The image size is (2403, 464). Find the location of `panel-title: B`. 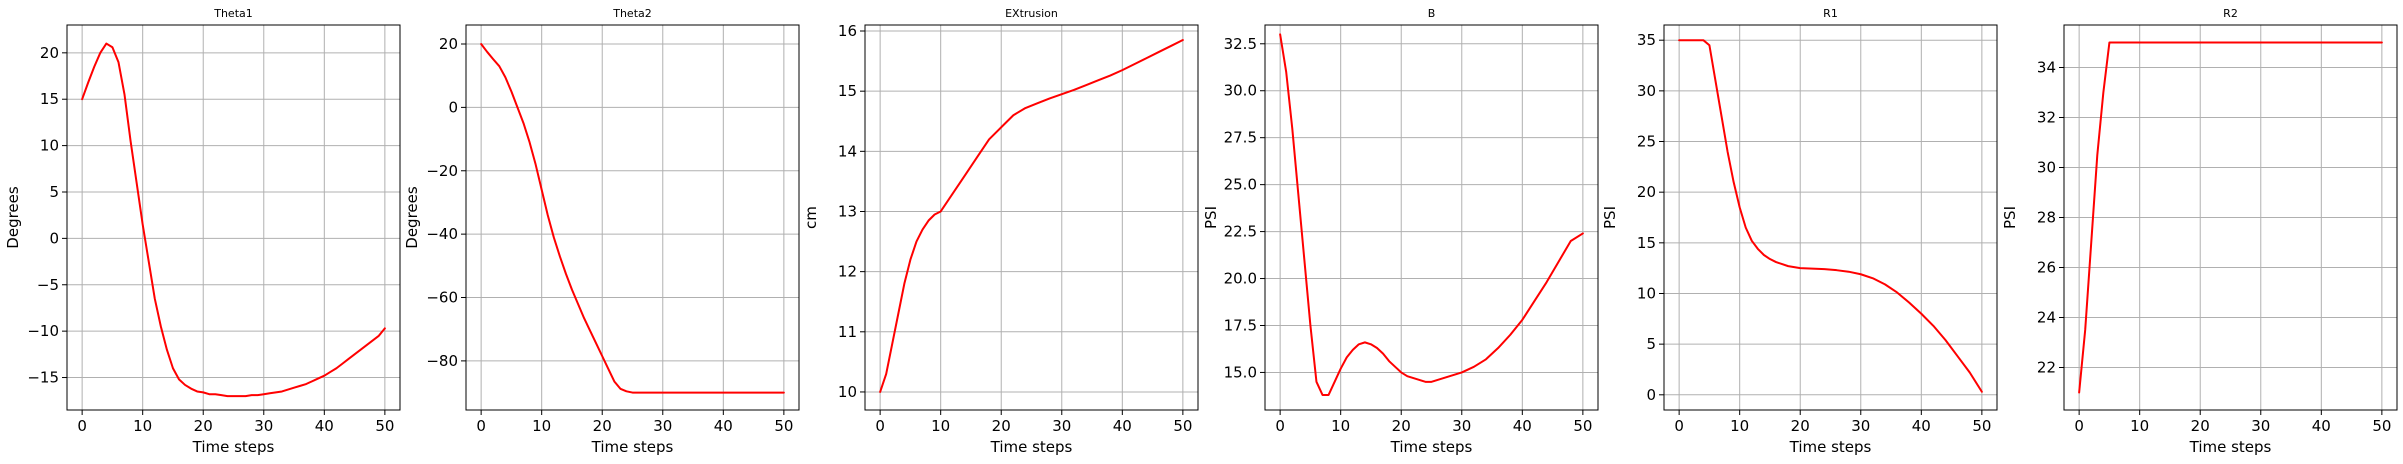

panel-title: B is located at coordinates (1432, 13).